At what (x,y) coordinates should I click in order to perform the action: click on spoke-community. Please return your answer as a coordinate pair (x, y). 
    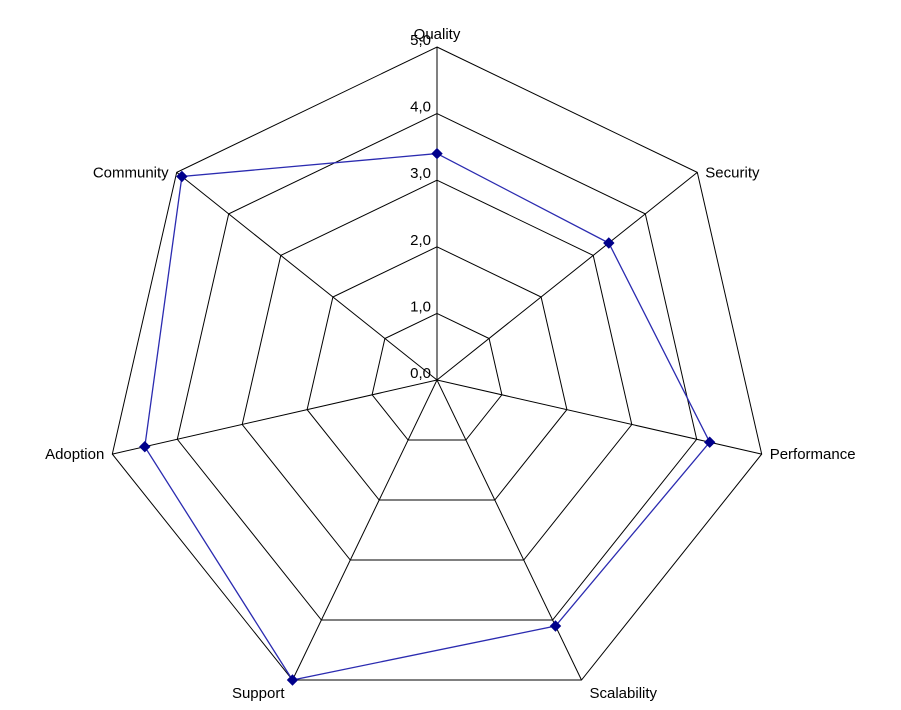
    Looking at the image, I should click on (307, 276).